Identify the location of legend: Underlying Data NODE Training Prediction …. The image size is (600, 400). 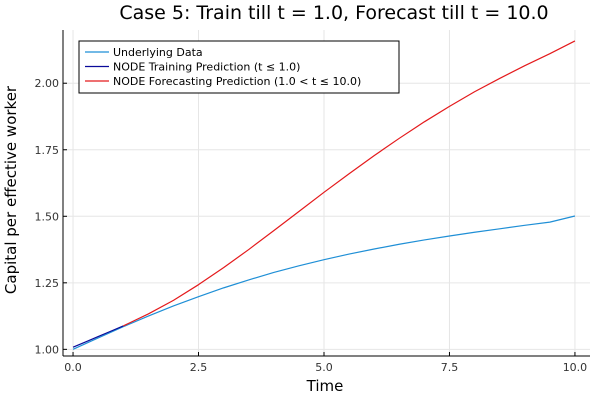
(239, 67).